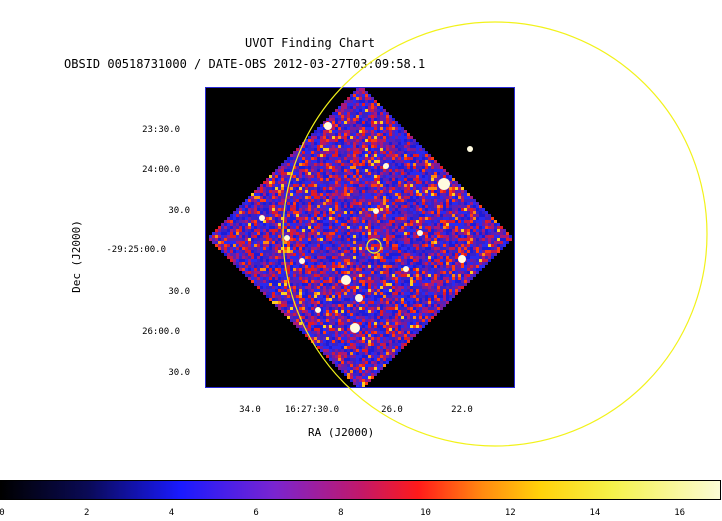  Describe the element at coordinates (312, 410) in the screenshot. I see `ra-tick-label: 16:27:30.0` at that location.